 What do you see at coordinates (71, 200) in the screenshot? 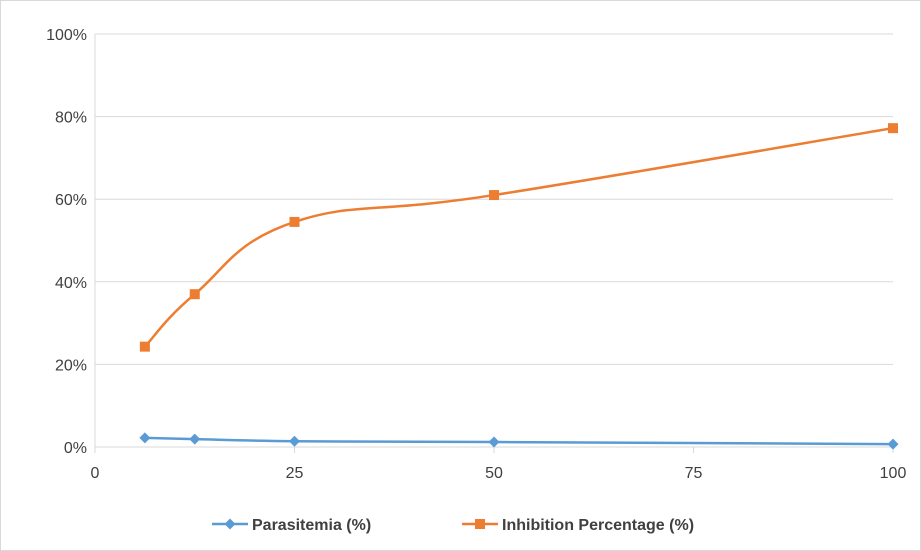
I see `y-tick-label: 60%` at bounding box center [71, 200].